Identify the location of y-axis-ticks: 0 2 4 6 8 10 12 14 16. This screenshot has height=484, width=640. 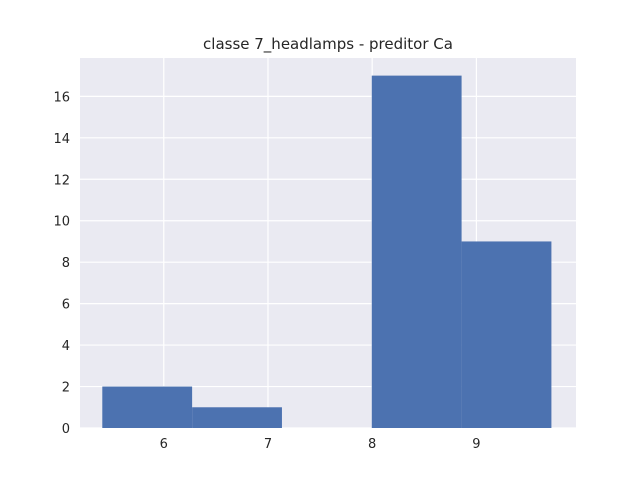
(61, 263).